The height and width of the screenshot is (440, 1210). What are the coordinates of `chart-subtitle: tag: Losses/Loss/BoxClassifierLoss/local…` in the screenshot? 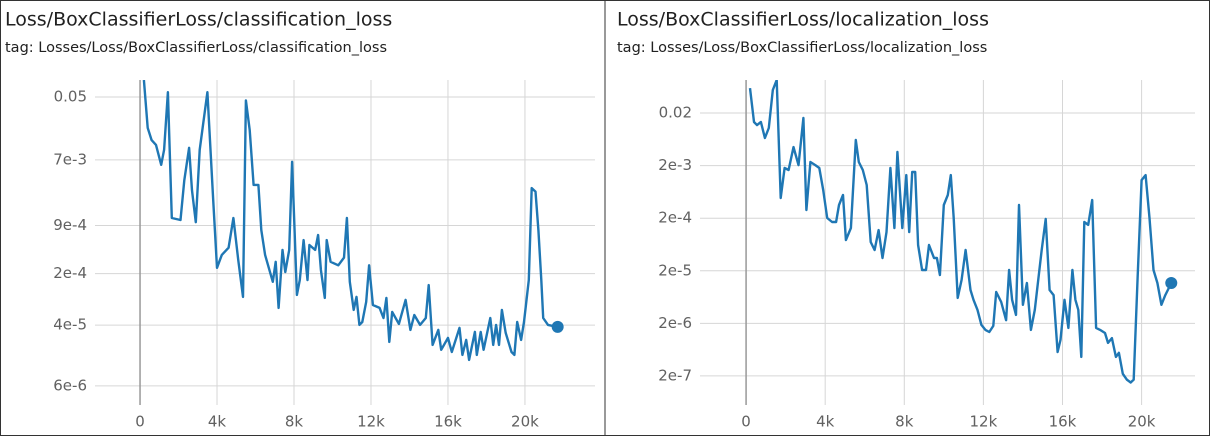 It's located at (802, 48).